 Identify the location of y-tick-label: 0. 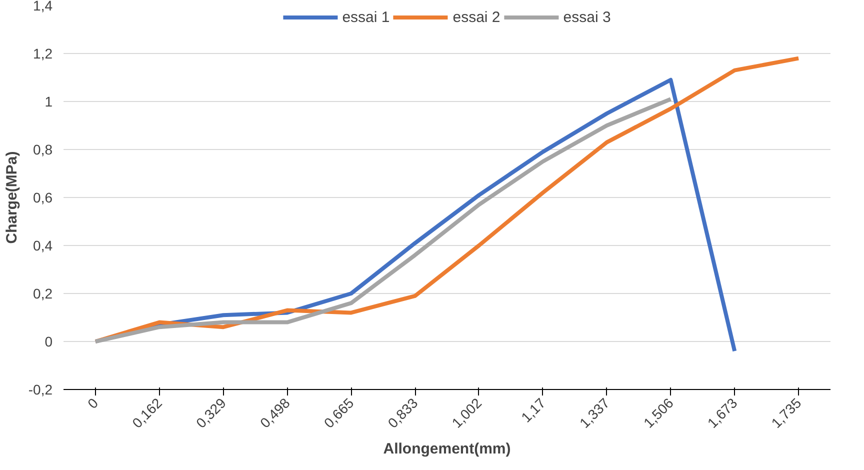
(48, 342).